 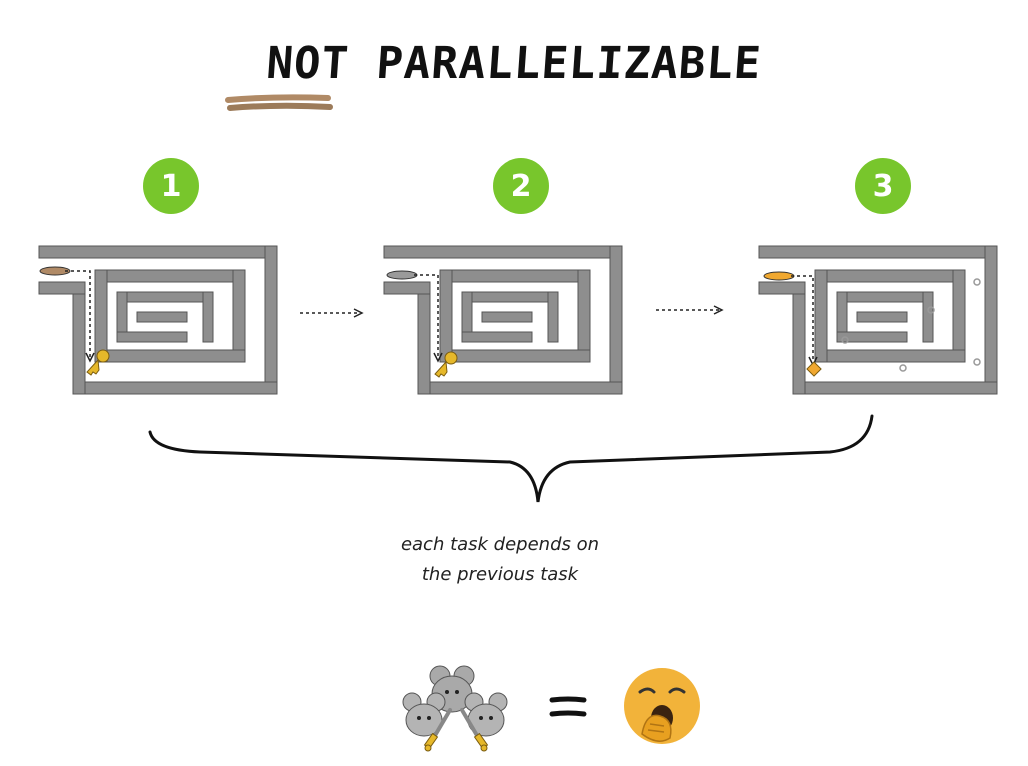 What do you see at coordinates (814, 369) in the screenshot?
I see `goal-diamond-icon` at bounding box center [814, 369].